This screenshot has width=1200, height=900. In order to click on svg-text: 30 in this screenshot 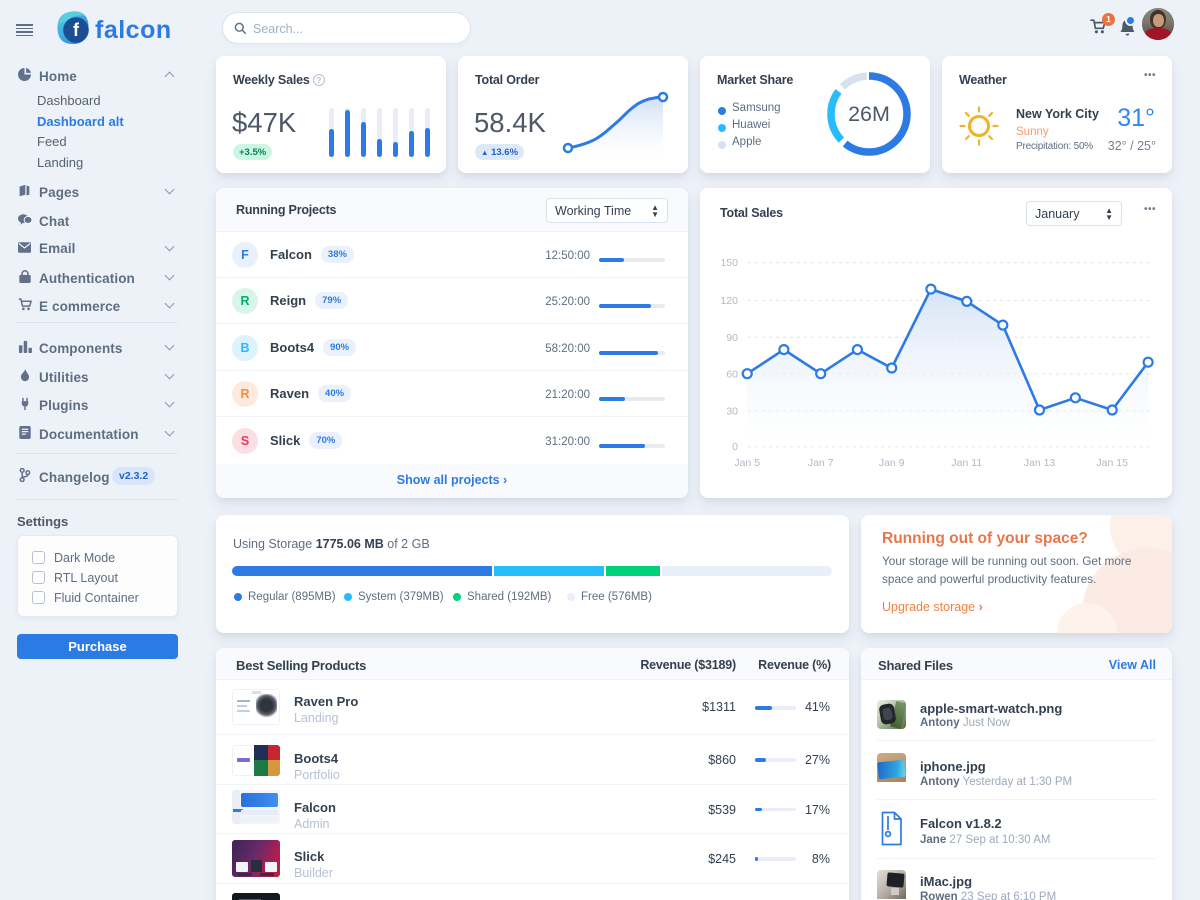, I will do `click(732, 411)`.